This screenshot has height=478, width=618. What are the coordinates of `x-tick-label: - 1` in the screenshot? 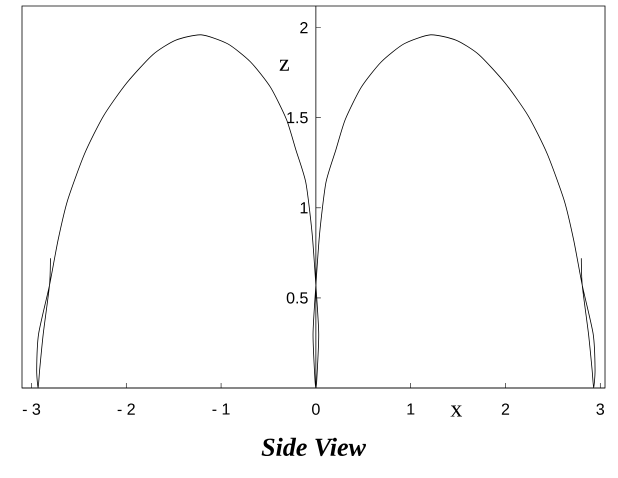 It's located at (221, 409).